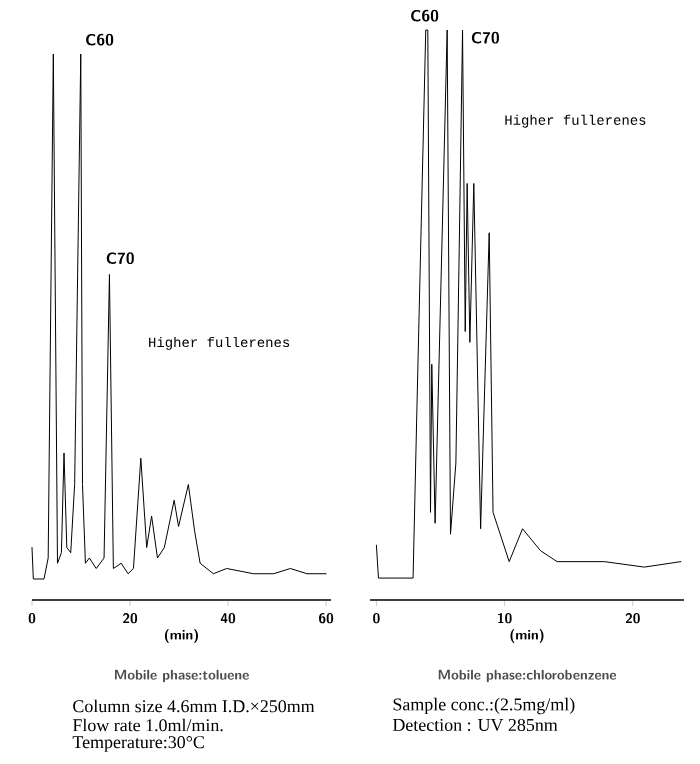 The width and height of the screenshot is (700, 764). What do you see at coordinates (484, 706) in the screenshot?
I see `text: Sample conc.:(2.5mg/ml)` at bounding box center [484, 706].